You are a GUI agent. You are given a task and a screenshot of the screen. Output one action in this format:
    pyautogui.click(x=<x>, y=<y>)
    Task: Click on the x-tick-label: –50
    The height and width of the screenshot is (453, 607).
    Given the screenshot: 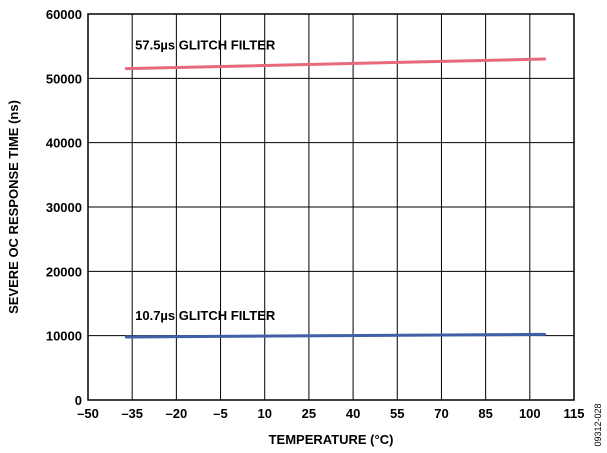 What is the action you would take?
    pyautogui.click(x=88, y=413)
    